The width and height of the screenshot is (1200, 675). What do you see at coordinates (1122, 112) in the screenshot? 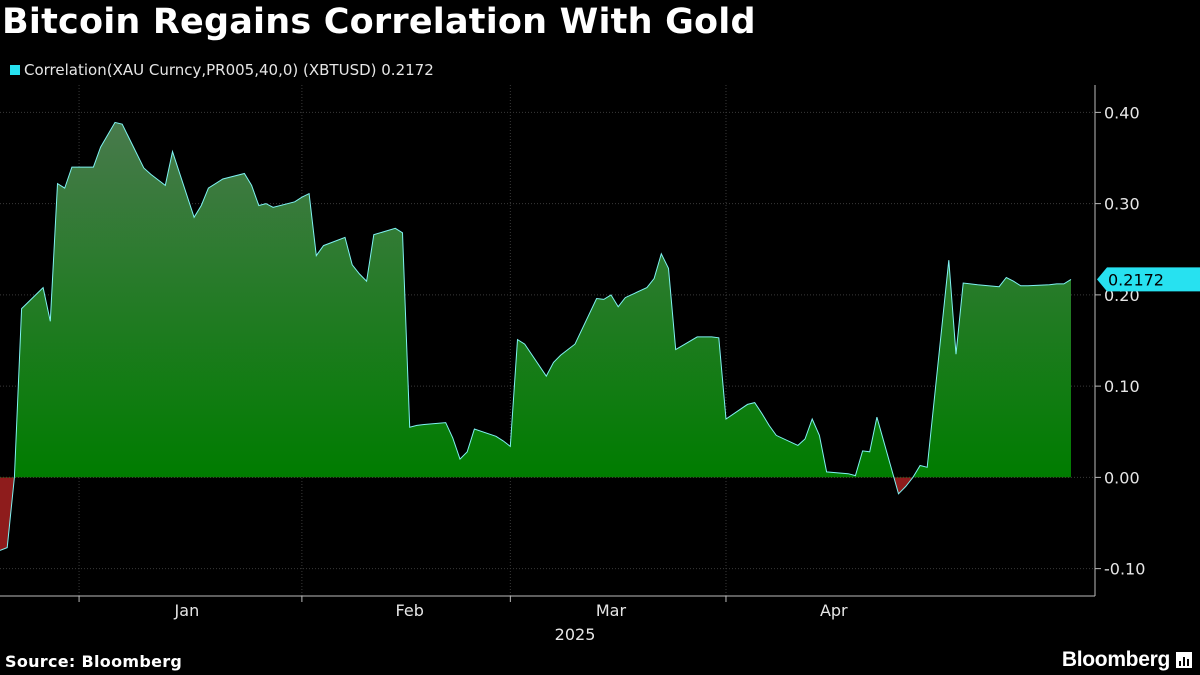
I see `y-tick-label: 0.40` at bounding box center [1122, 112].